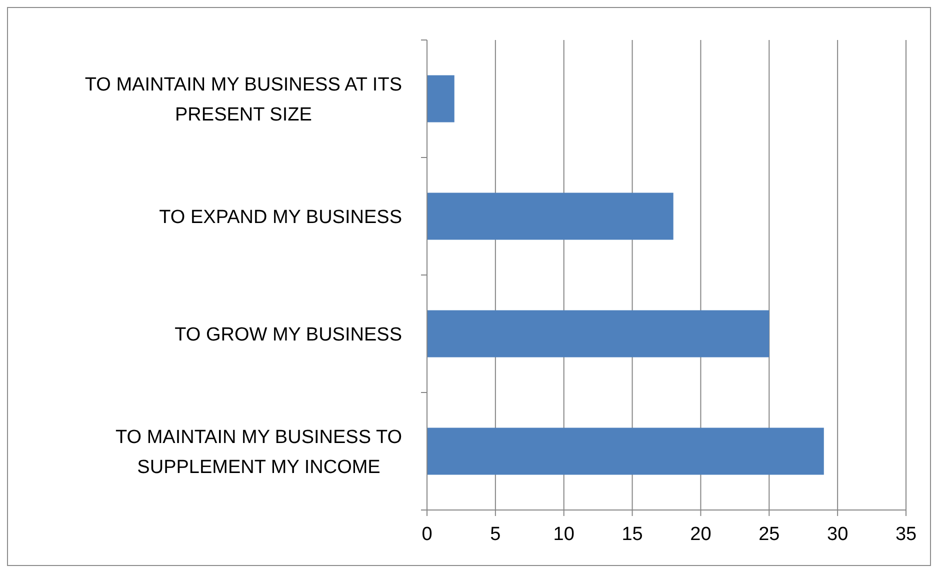  What do you see at coordinates (837, 534) in the screenshot?
I see `x-tick-label: 30` at bounding box center [837, 534].